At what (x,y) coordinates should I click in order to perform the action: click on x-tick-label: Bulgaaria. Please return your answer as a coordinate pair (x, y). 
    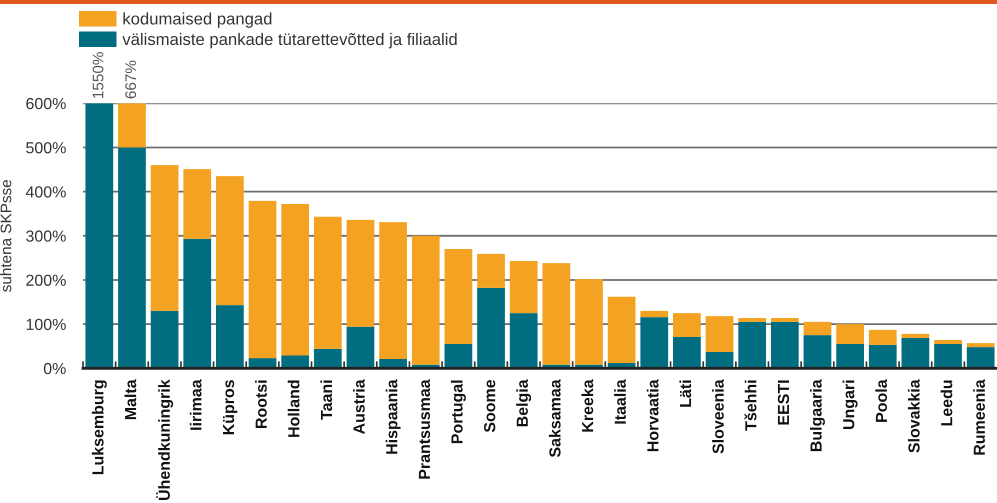
    Looking at the image, I should click on (817, 415).